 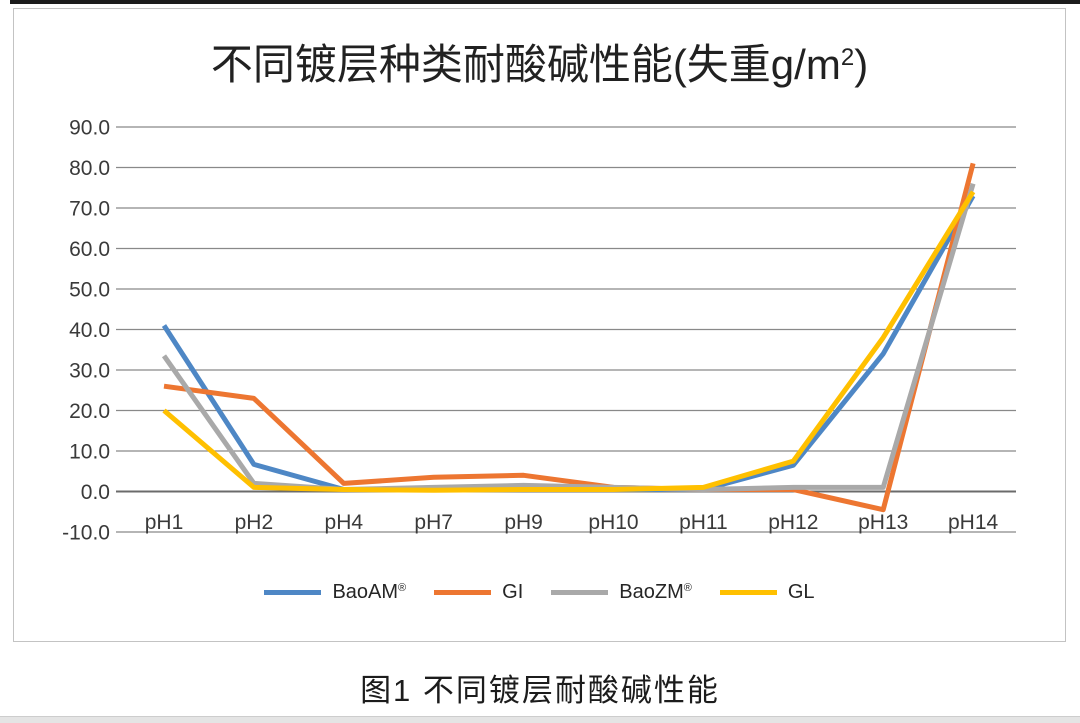 What do you see at coordinates (655, 592) in the screenshot?
I see `legend-label: BaoZM®` at bounding box center [655, 592].